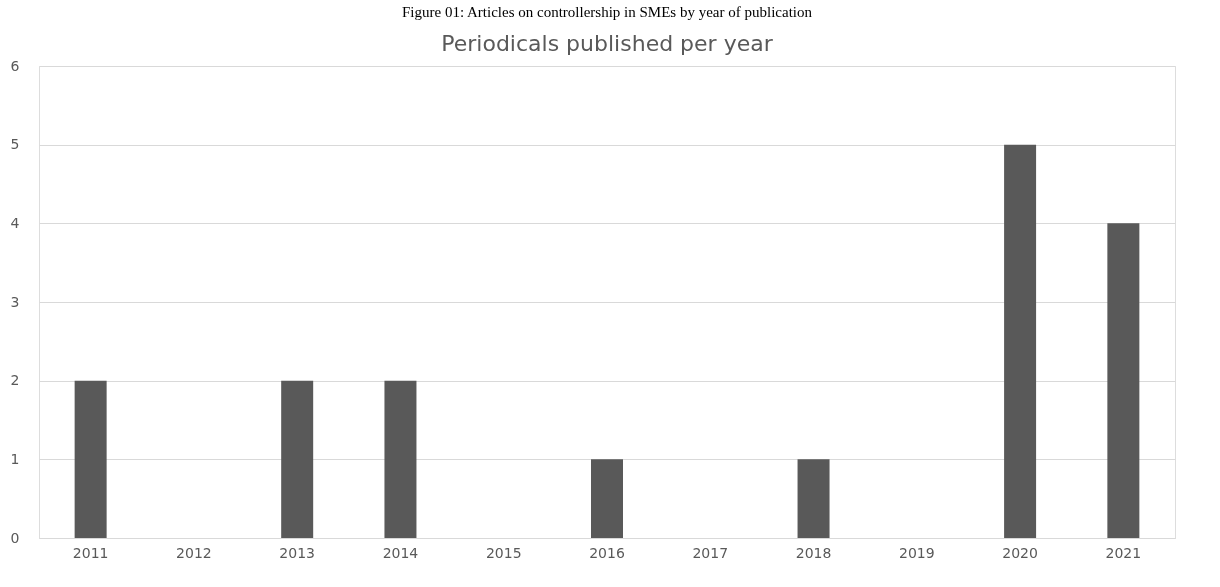  What do you see at coordinates (503, 552) in the screenshot?
I see `x-tick-label: 2015` at bounding box center [503, 552].